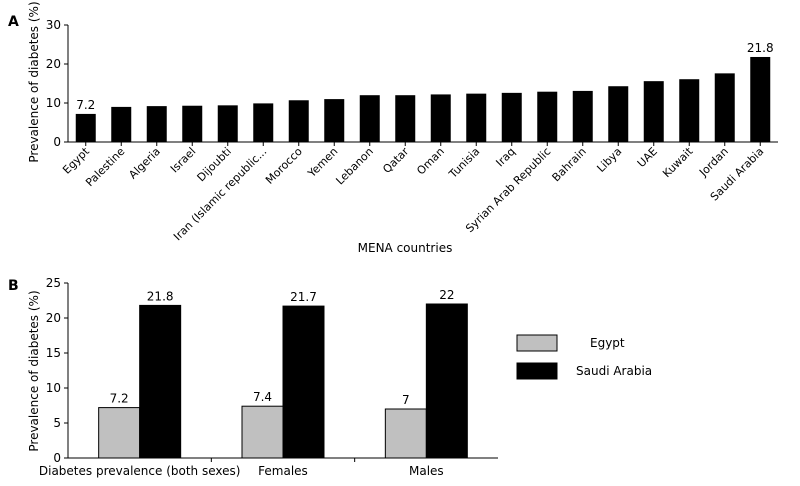  I want to click on panel-b-legend: Egypt Saudi Arabia, so click(584, 357).